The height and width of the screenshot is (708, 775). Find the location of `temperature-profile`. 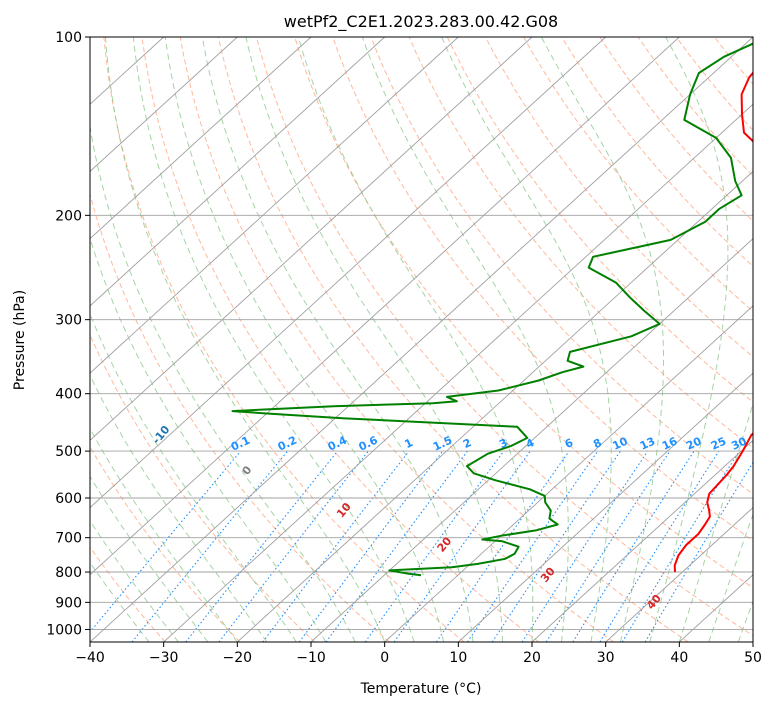

temperature-profile is located at coordinates (713, 322).